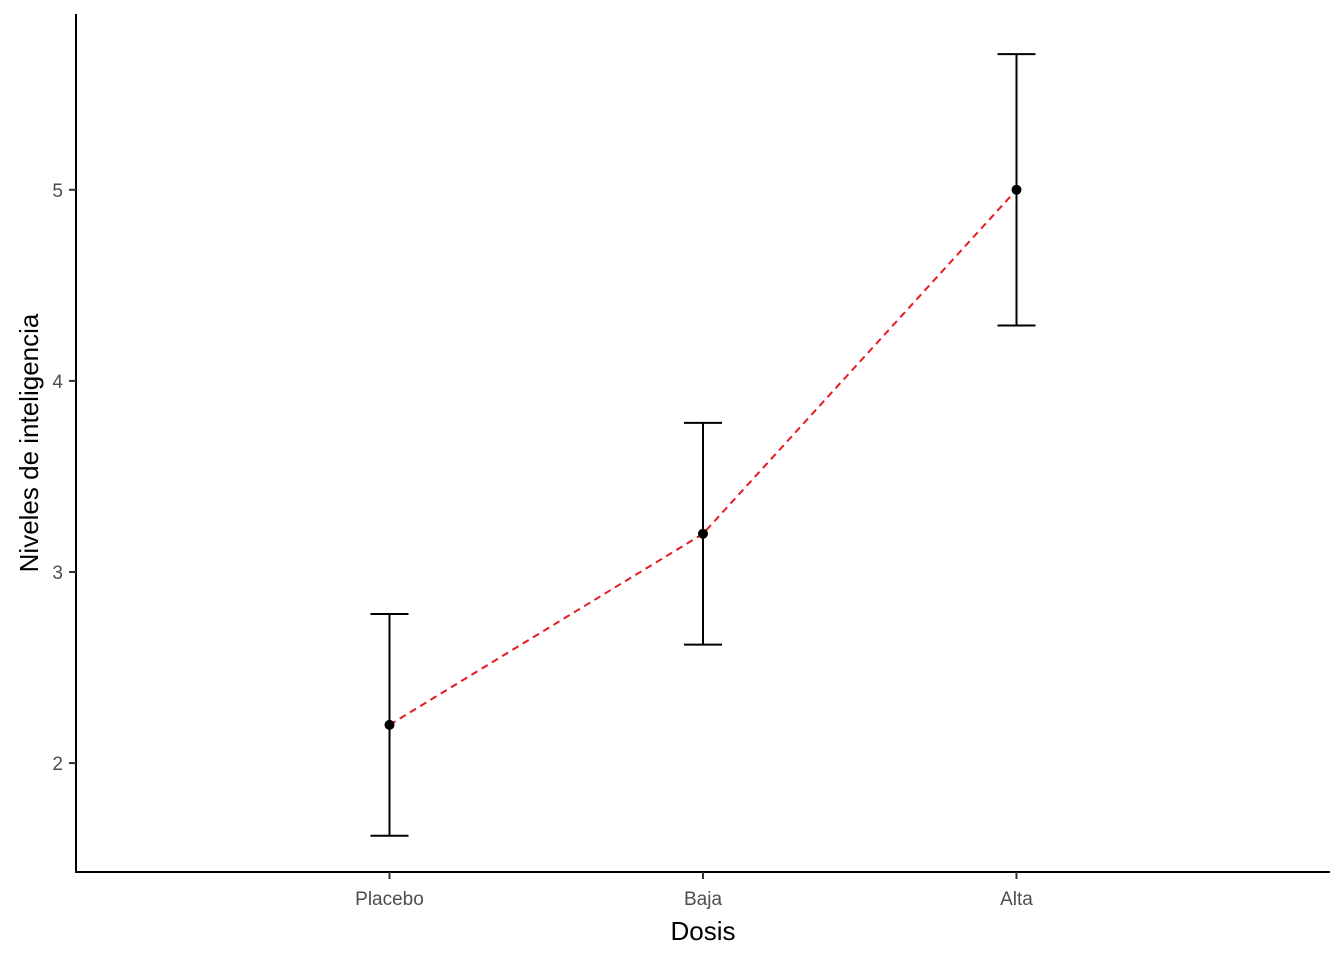 The height and width of the screenshot is (960, 1344). Describe the element at coordinates (57, 191) in the screenshot. I see `y-tick-label: 5` at that location.